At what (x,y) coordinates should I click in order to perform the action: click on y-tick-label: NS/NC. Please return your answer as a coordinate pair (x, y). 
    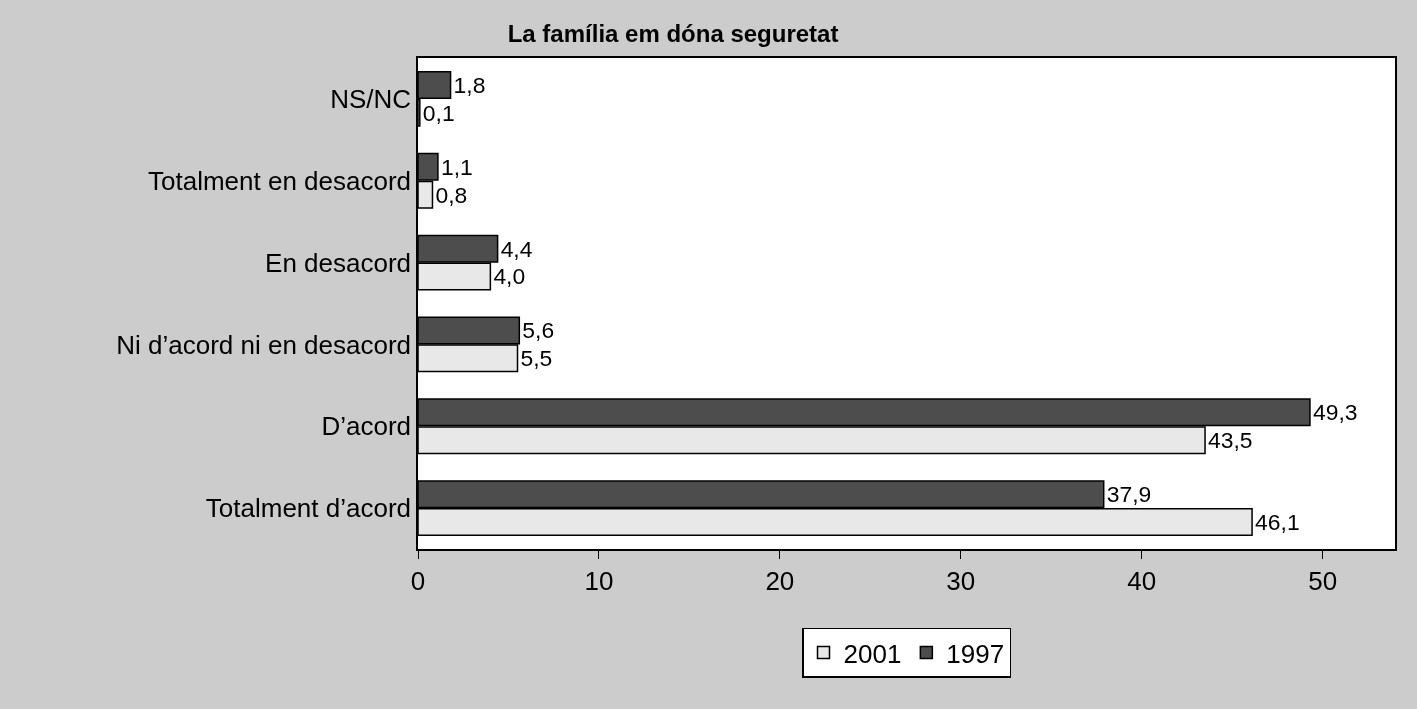
    Looking at the image, I should click on (371, 99).